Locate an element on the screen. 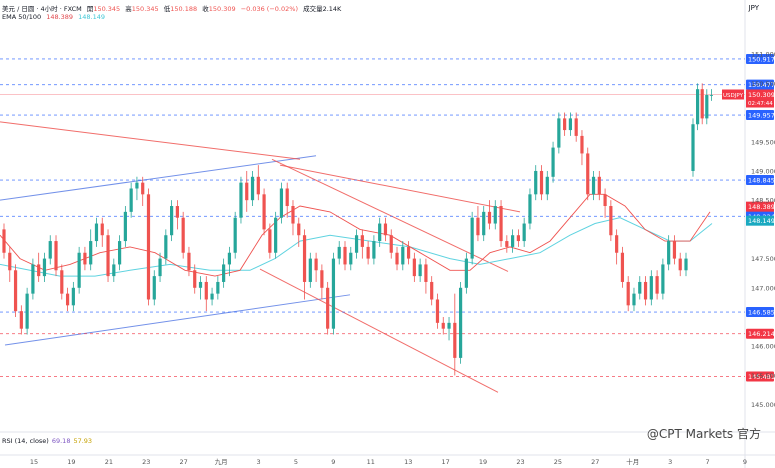 Image resolution: width=775 pixels, height=468 pixels. symbol-title: 美元 / 日圆 · 4小时 · FXCM is located at coordinates (42, 9).